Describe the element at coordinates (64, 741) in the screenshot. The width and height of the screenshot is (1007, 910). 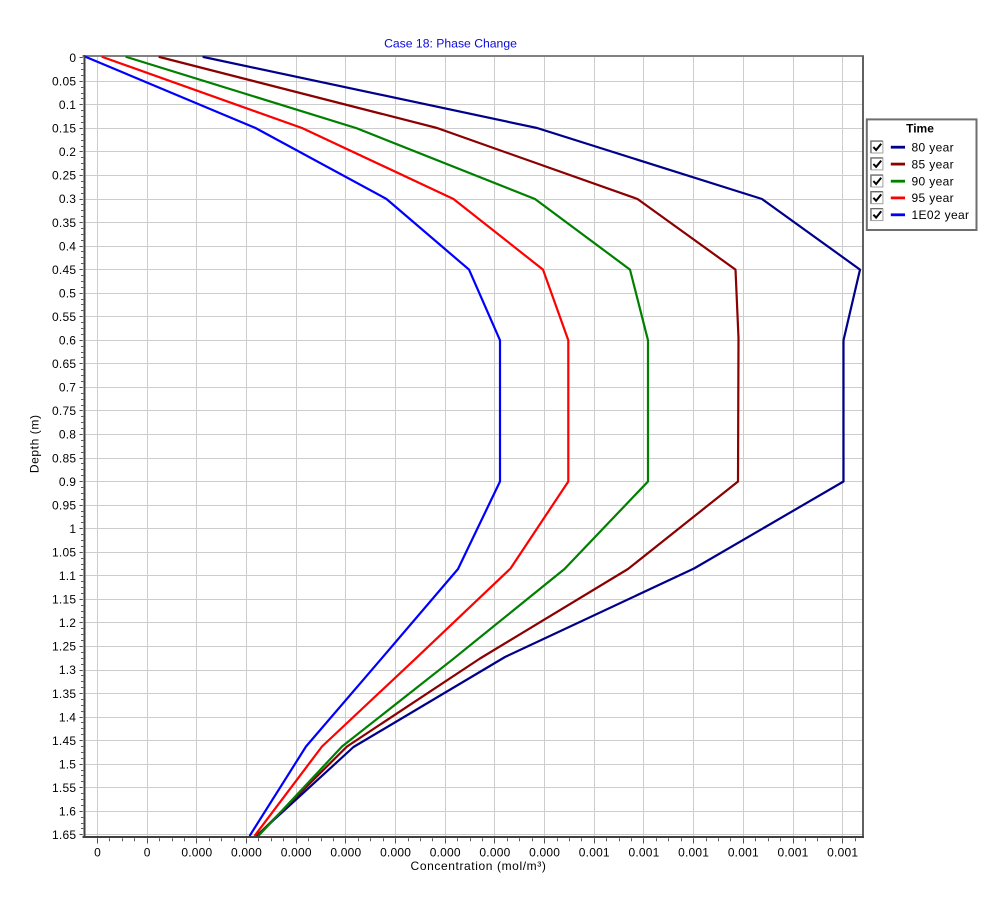
I see `svg-text: 1.45` at that location.